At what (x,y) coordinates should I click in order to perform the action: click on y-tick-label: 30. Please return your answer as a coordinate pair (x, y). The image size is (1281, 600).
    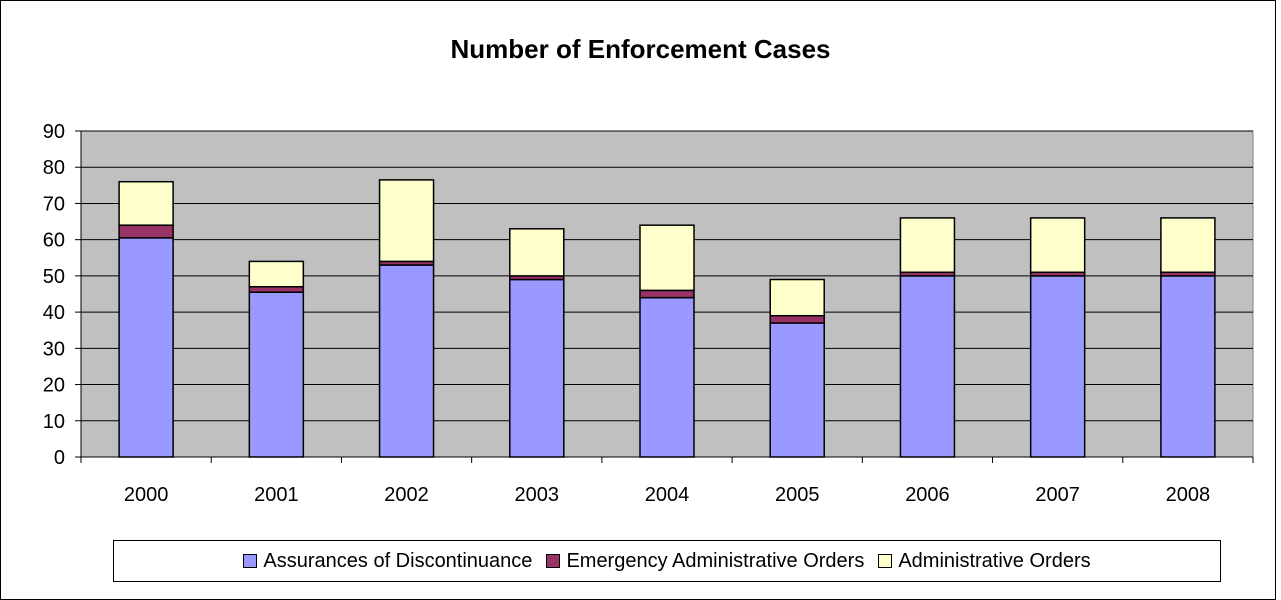
    Looking at the image, I should click on (54, 349).